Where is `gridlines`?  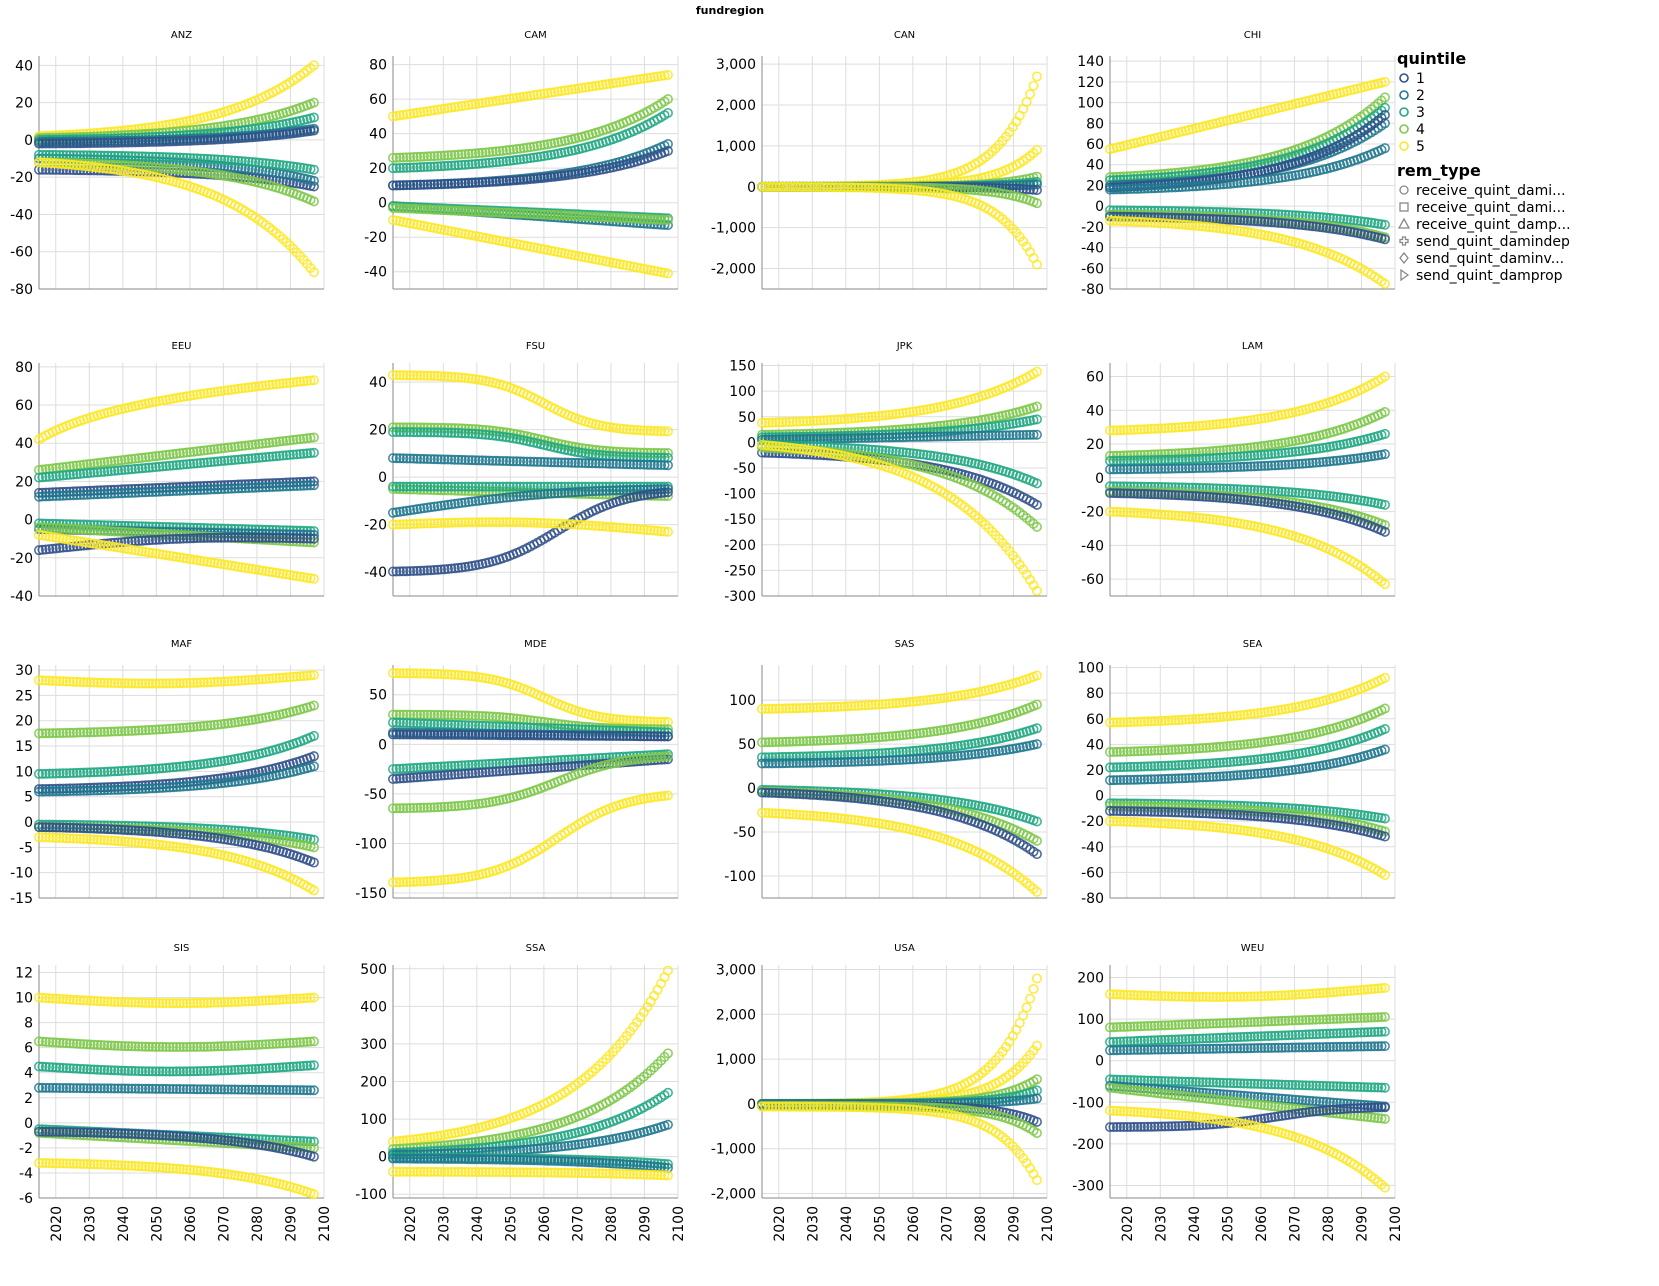
gridlines is located at coordinates (905, 480).